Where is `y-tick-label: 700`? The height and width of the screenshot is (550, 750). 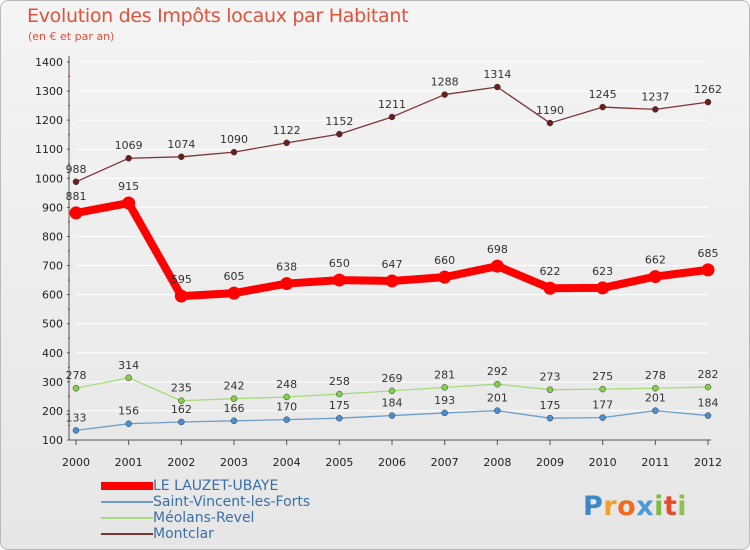
y-tick-label: 700 is located at coordinates (52, 266).